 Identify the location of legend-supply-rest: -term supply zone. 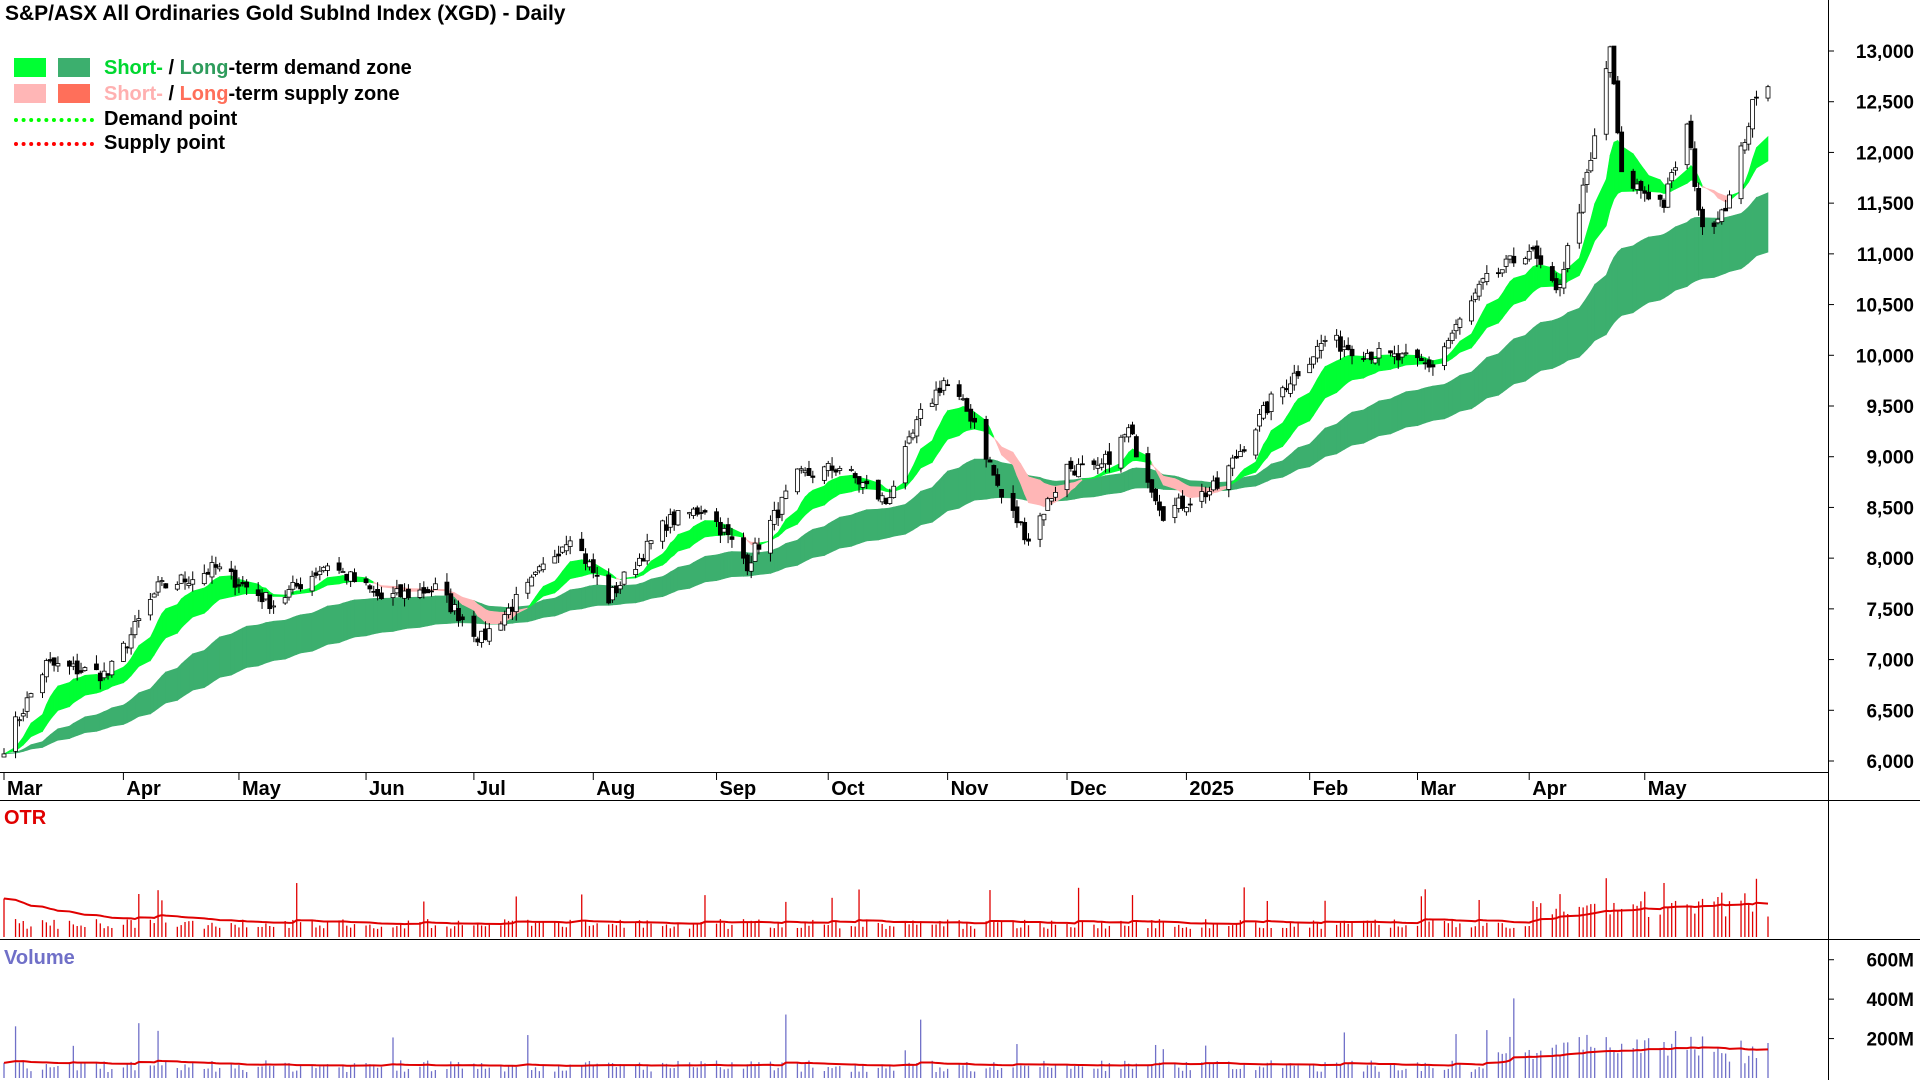
(314, 94).